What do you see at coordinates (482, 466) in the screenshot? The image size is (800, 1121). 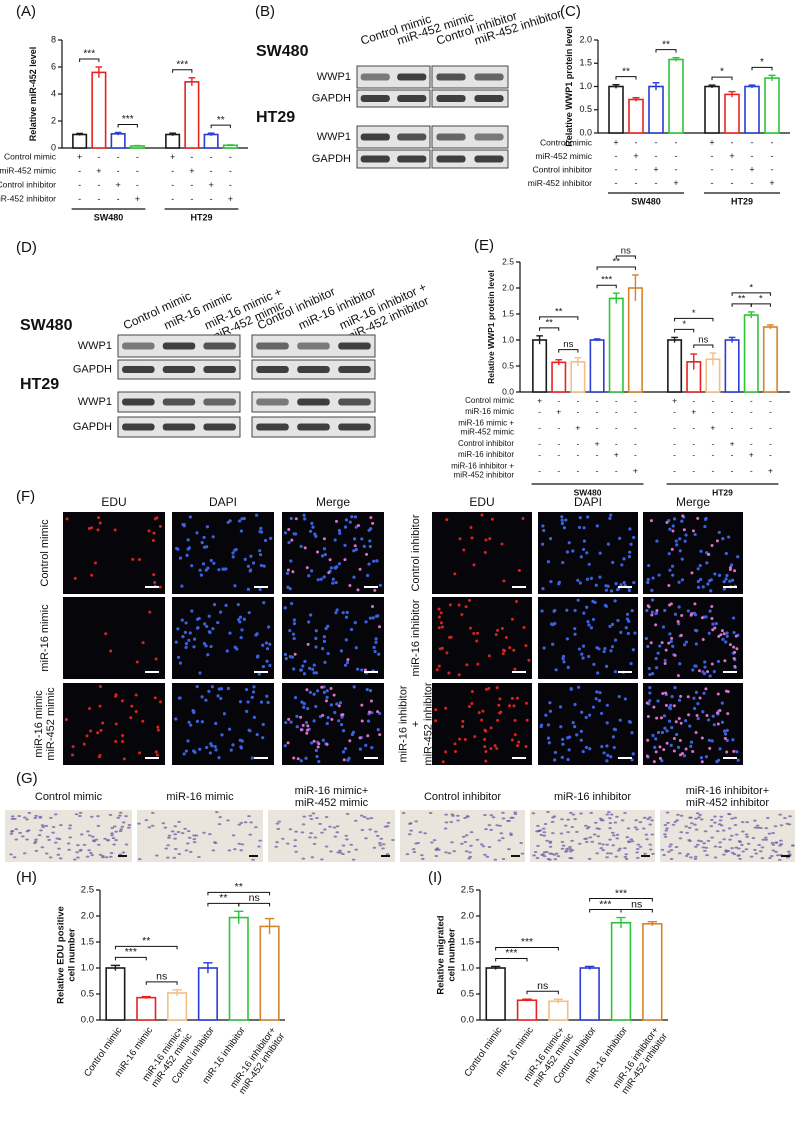 I see `row-label-line: miR-16 inhibitor +` at bounding box center [482, 466].